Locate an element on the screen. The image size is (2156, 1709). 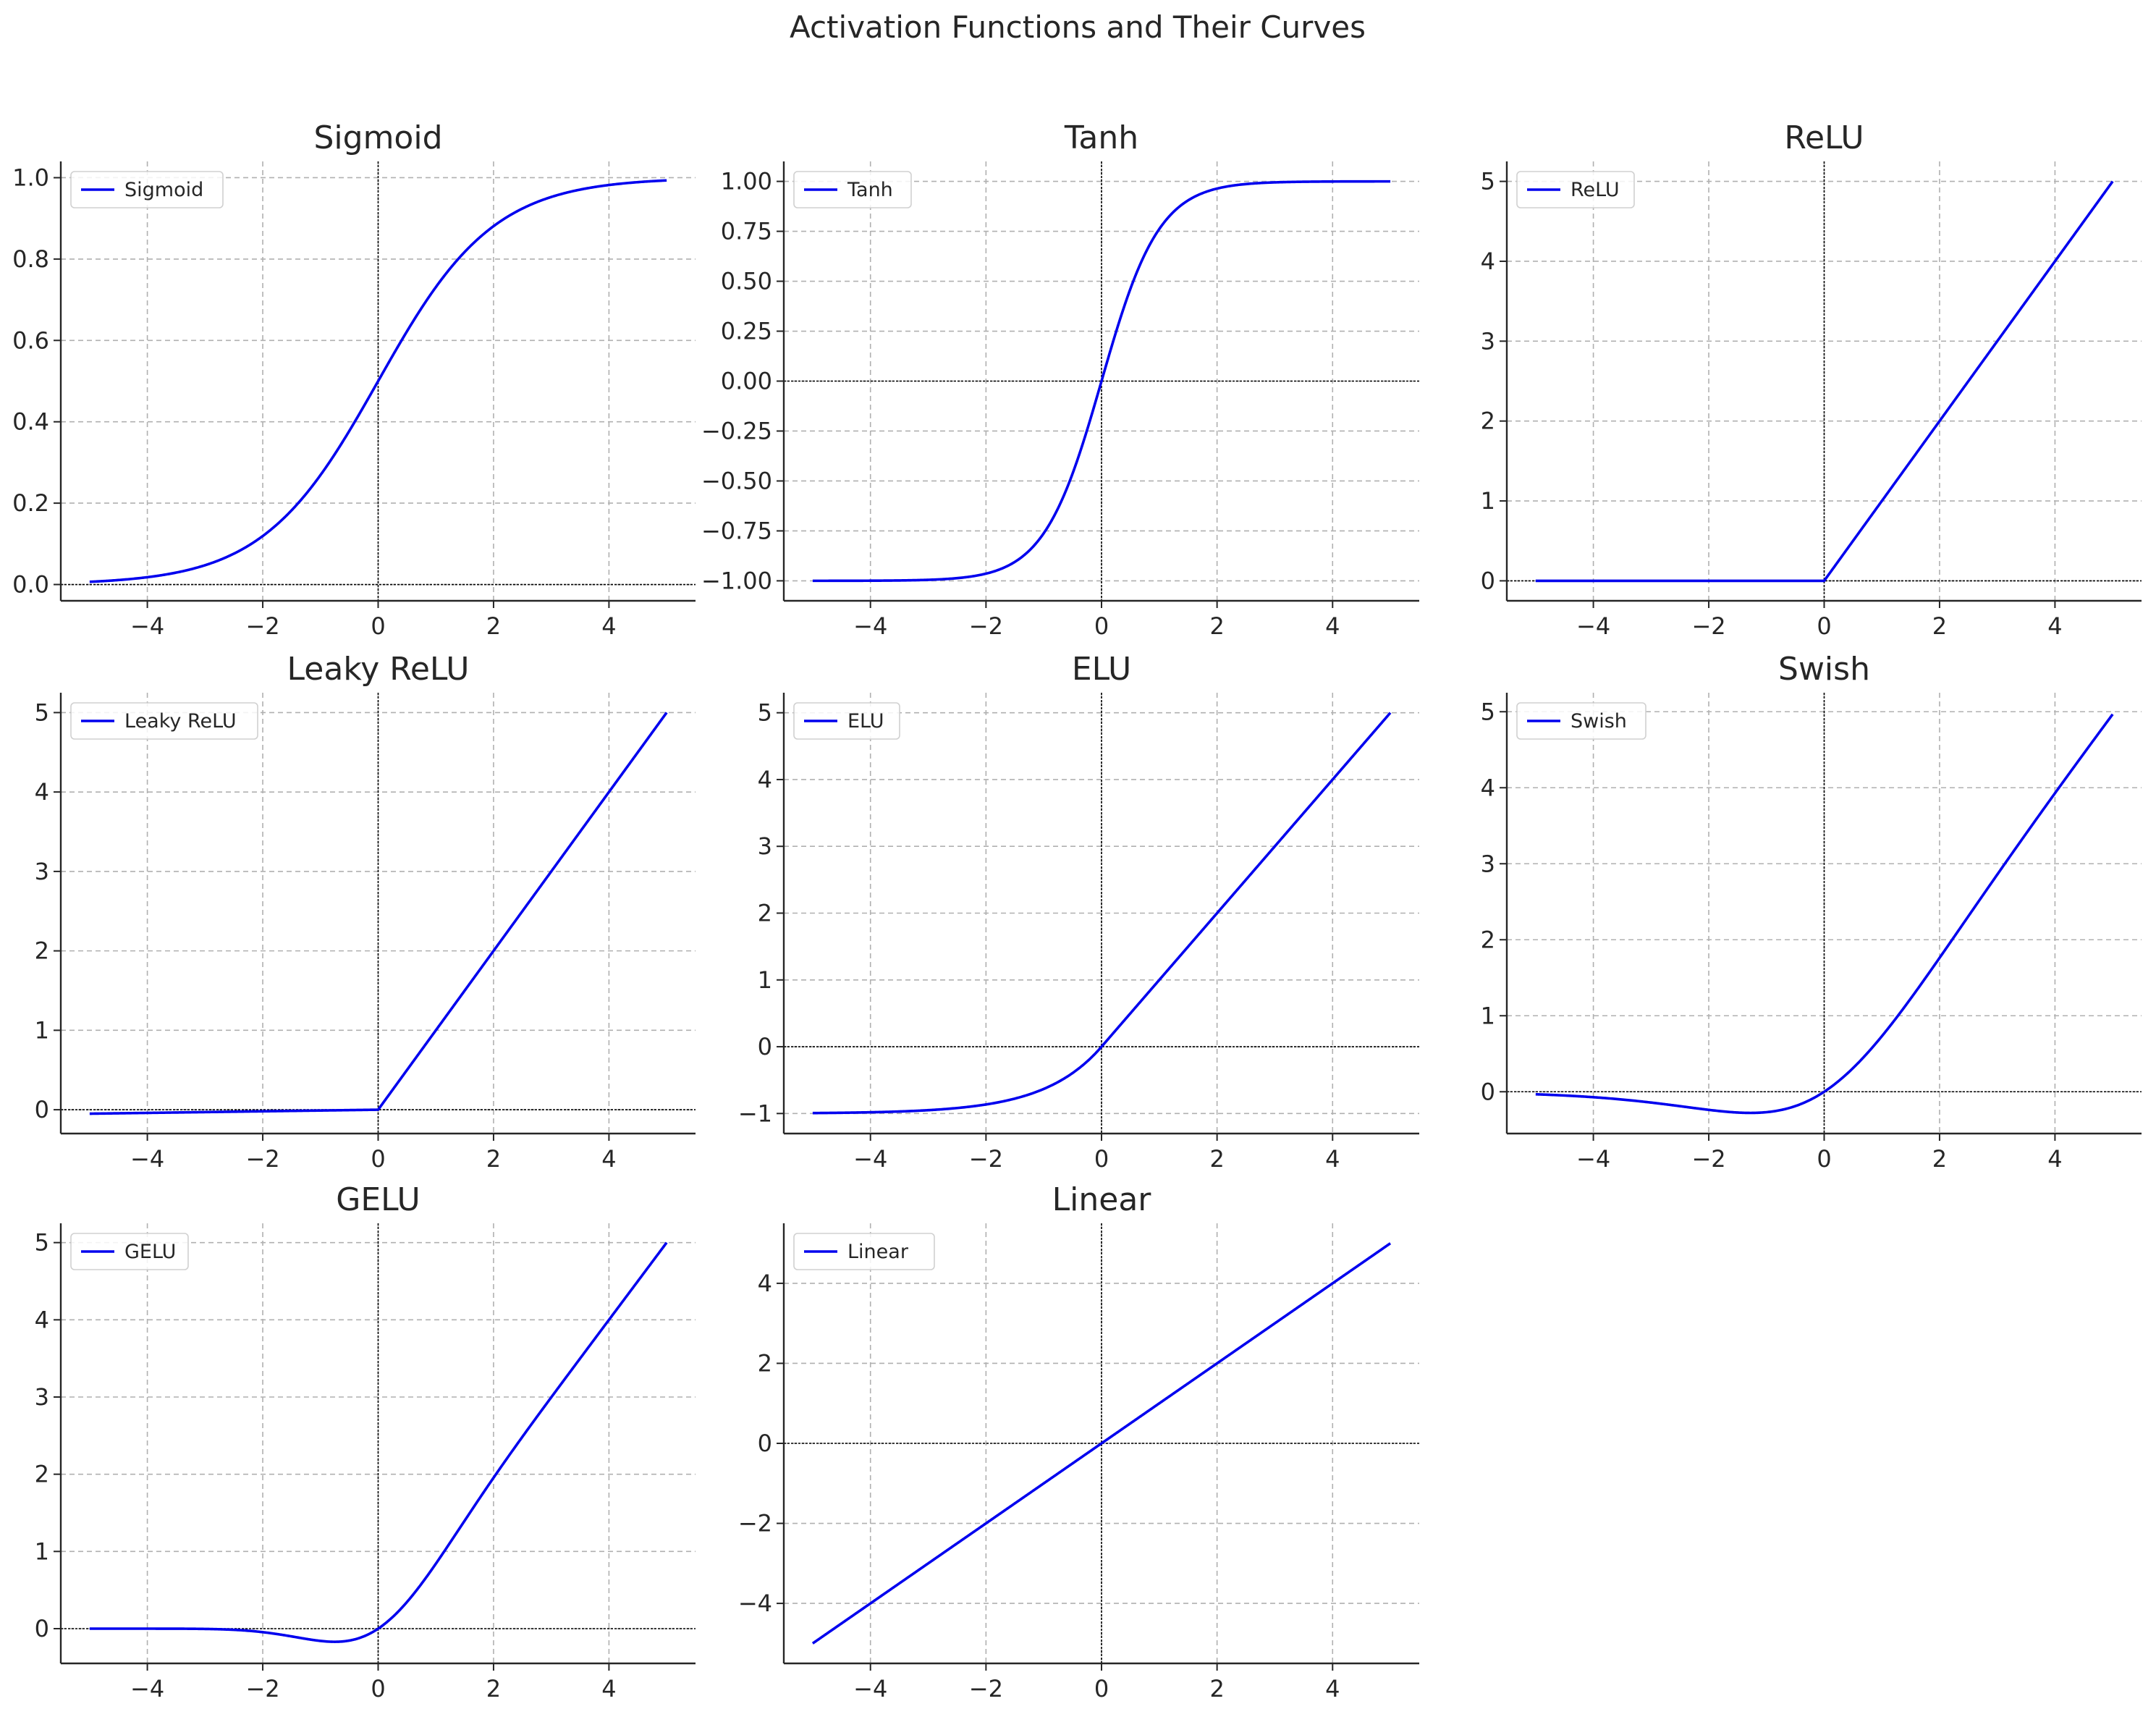
panel-title: GELU is located at coordinates (378, 1200).